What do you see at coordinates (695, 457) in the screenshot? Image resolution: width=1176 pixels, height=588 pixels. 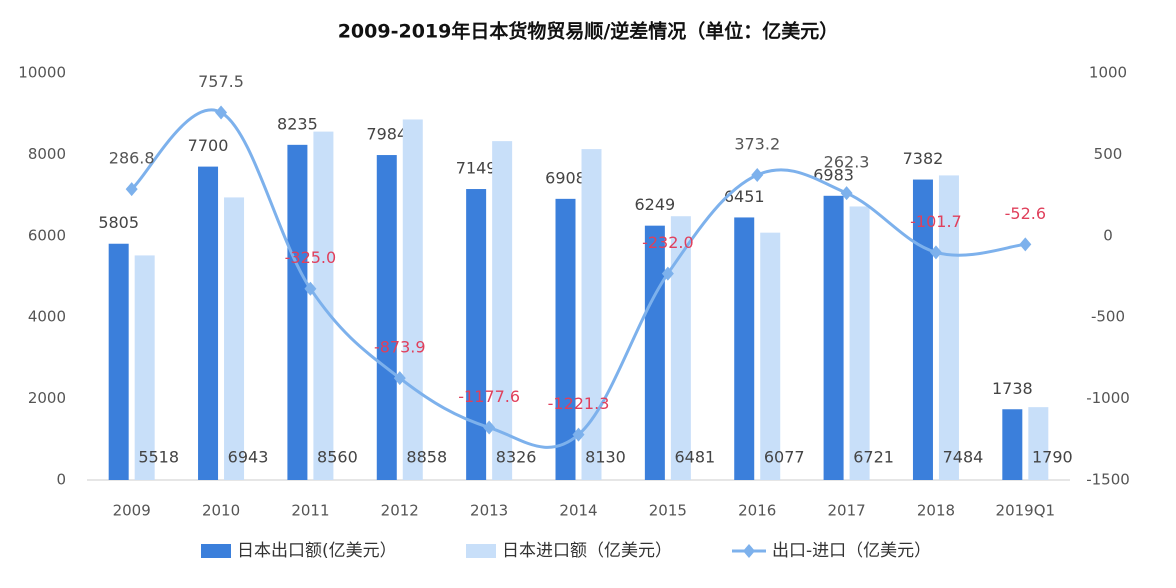 I see `value-label: 6481` at bounding box center [695, 457].